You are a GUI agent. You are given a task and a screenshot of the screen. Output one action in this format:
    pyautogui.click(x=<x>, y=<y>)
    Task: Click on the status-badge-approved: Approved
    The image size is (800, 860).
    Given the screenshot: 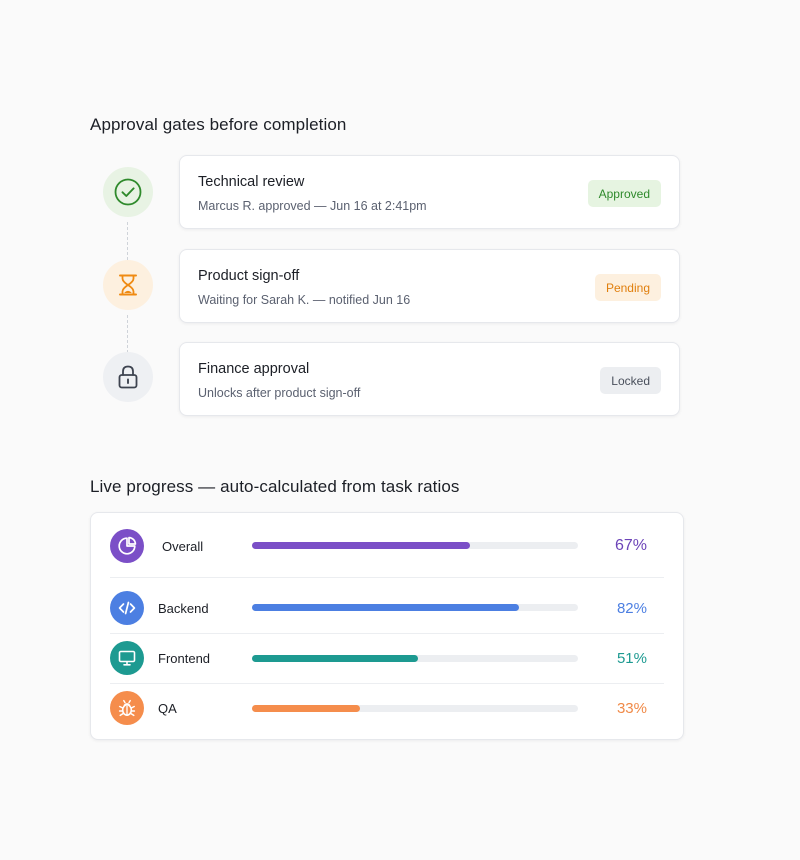 What is the action you would take?
    pyautogui.click(x=624, y=193)
    